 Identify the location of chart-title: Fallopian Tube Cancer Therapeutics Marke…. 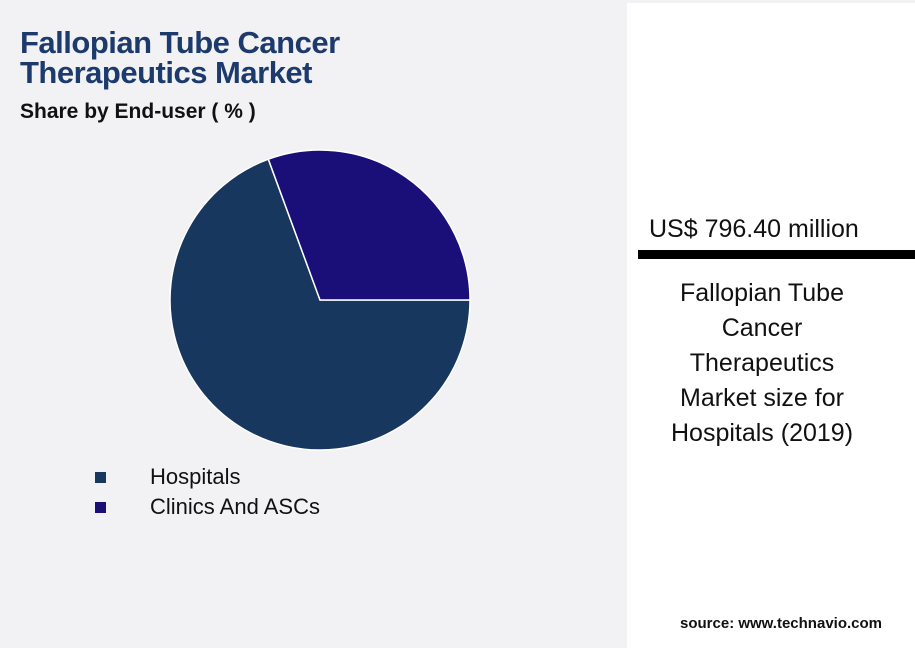
(180, 57).